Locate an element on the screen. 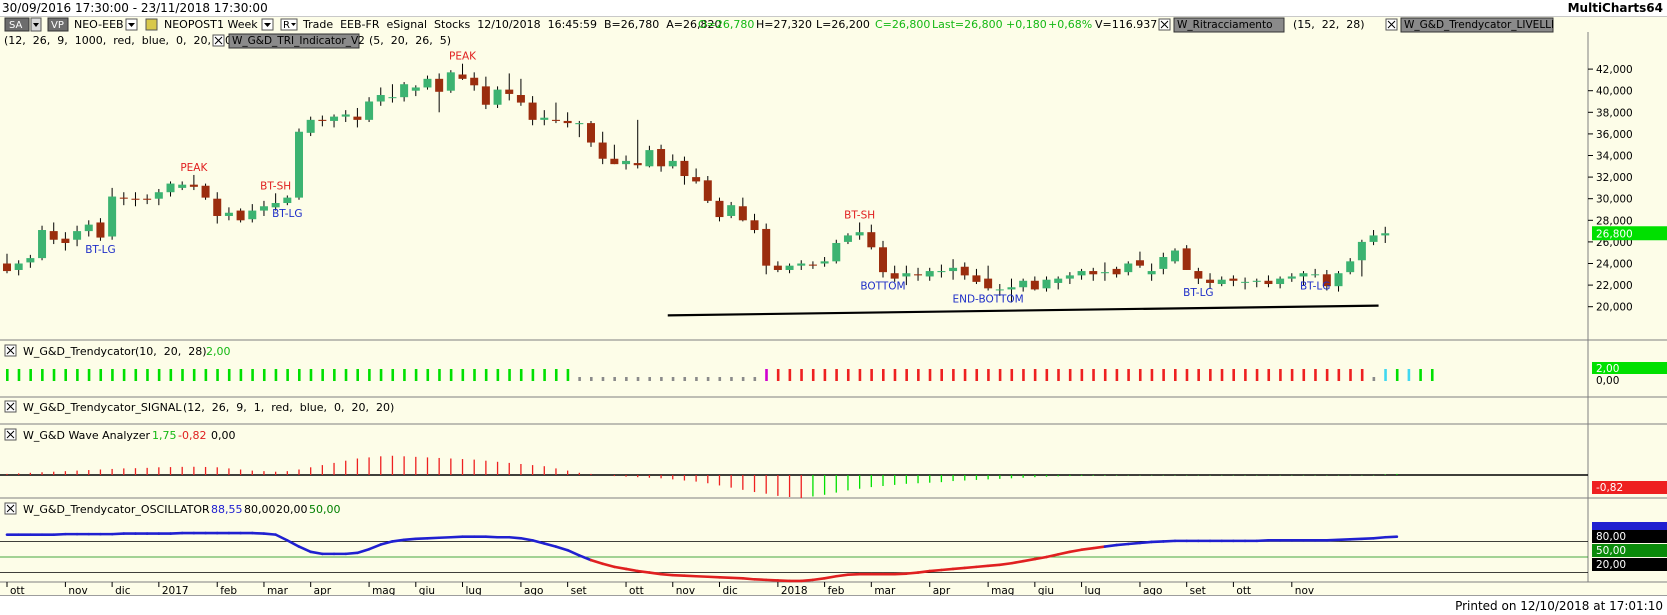  time-tick-label: 2017 is located at coordinates (175, 590).